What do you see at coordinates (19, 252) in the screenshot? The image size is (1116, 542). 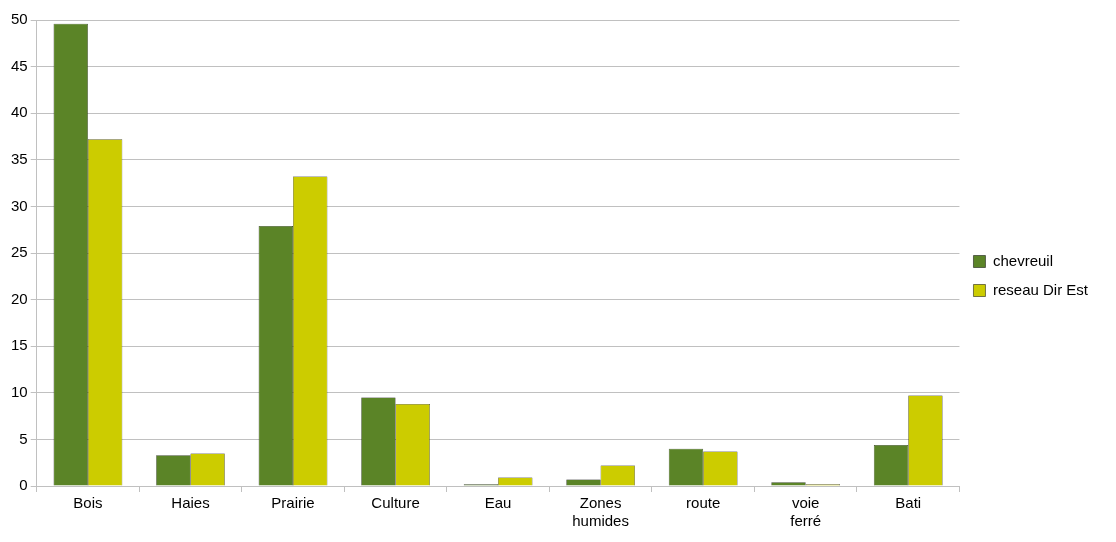 I see `y-tick-label: 25` at bounding box center [19, 252].